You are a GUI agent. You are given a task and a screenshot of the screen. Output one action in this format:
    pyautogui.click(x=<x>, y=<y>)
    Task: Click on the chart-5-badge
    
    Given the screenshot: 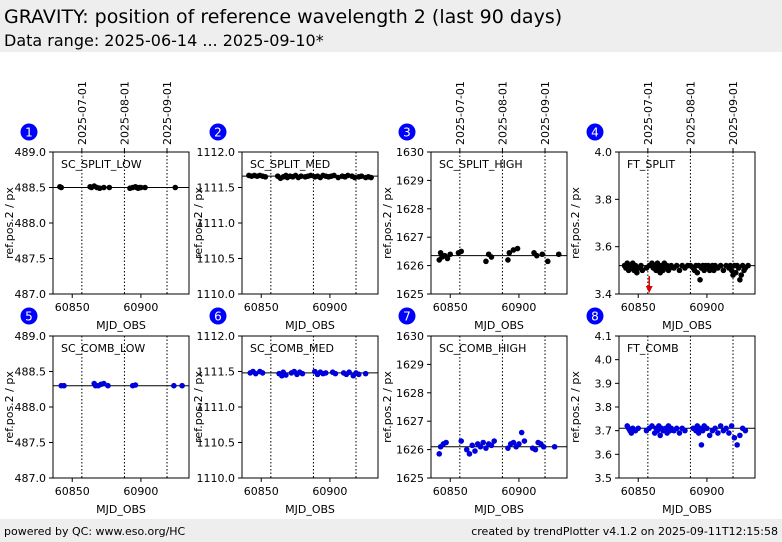 What is the action you would take?
    pyautogui.click(x=29, y=316)
    